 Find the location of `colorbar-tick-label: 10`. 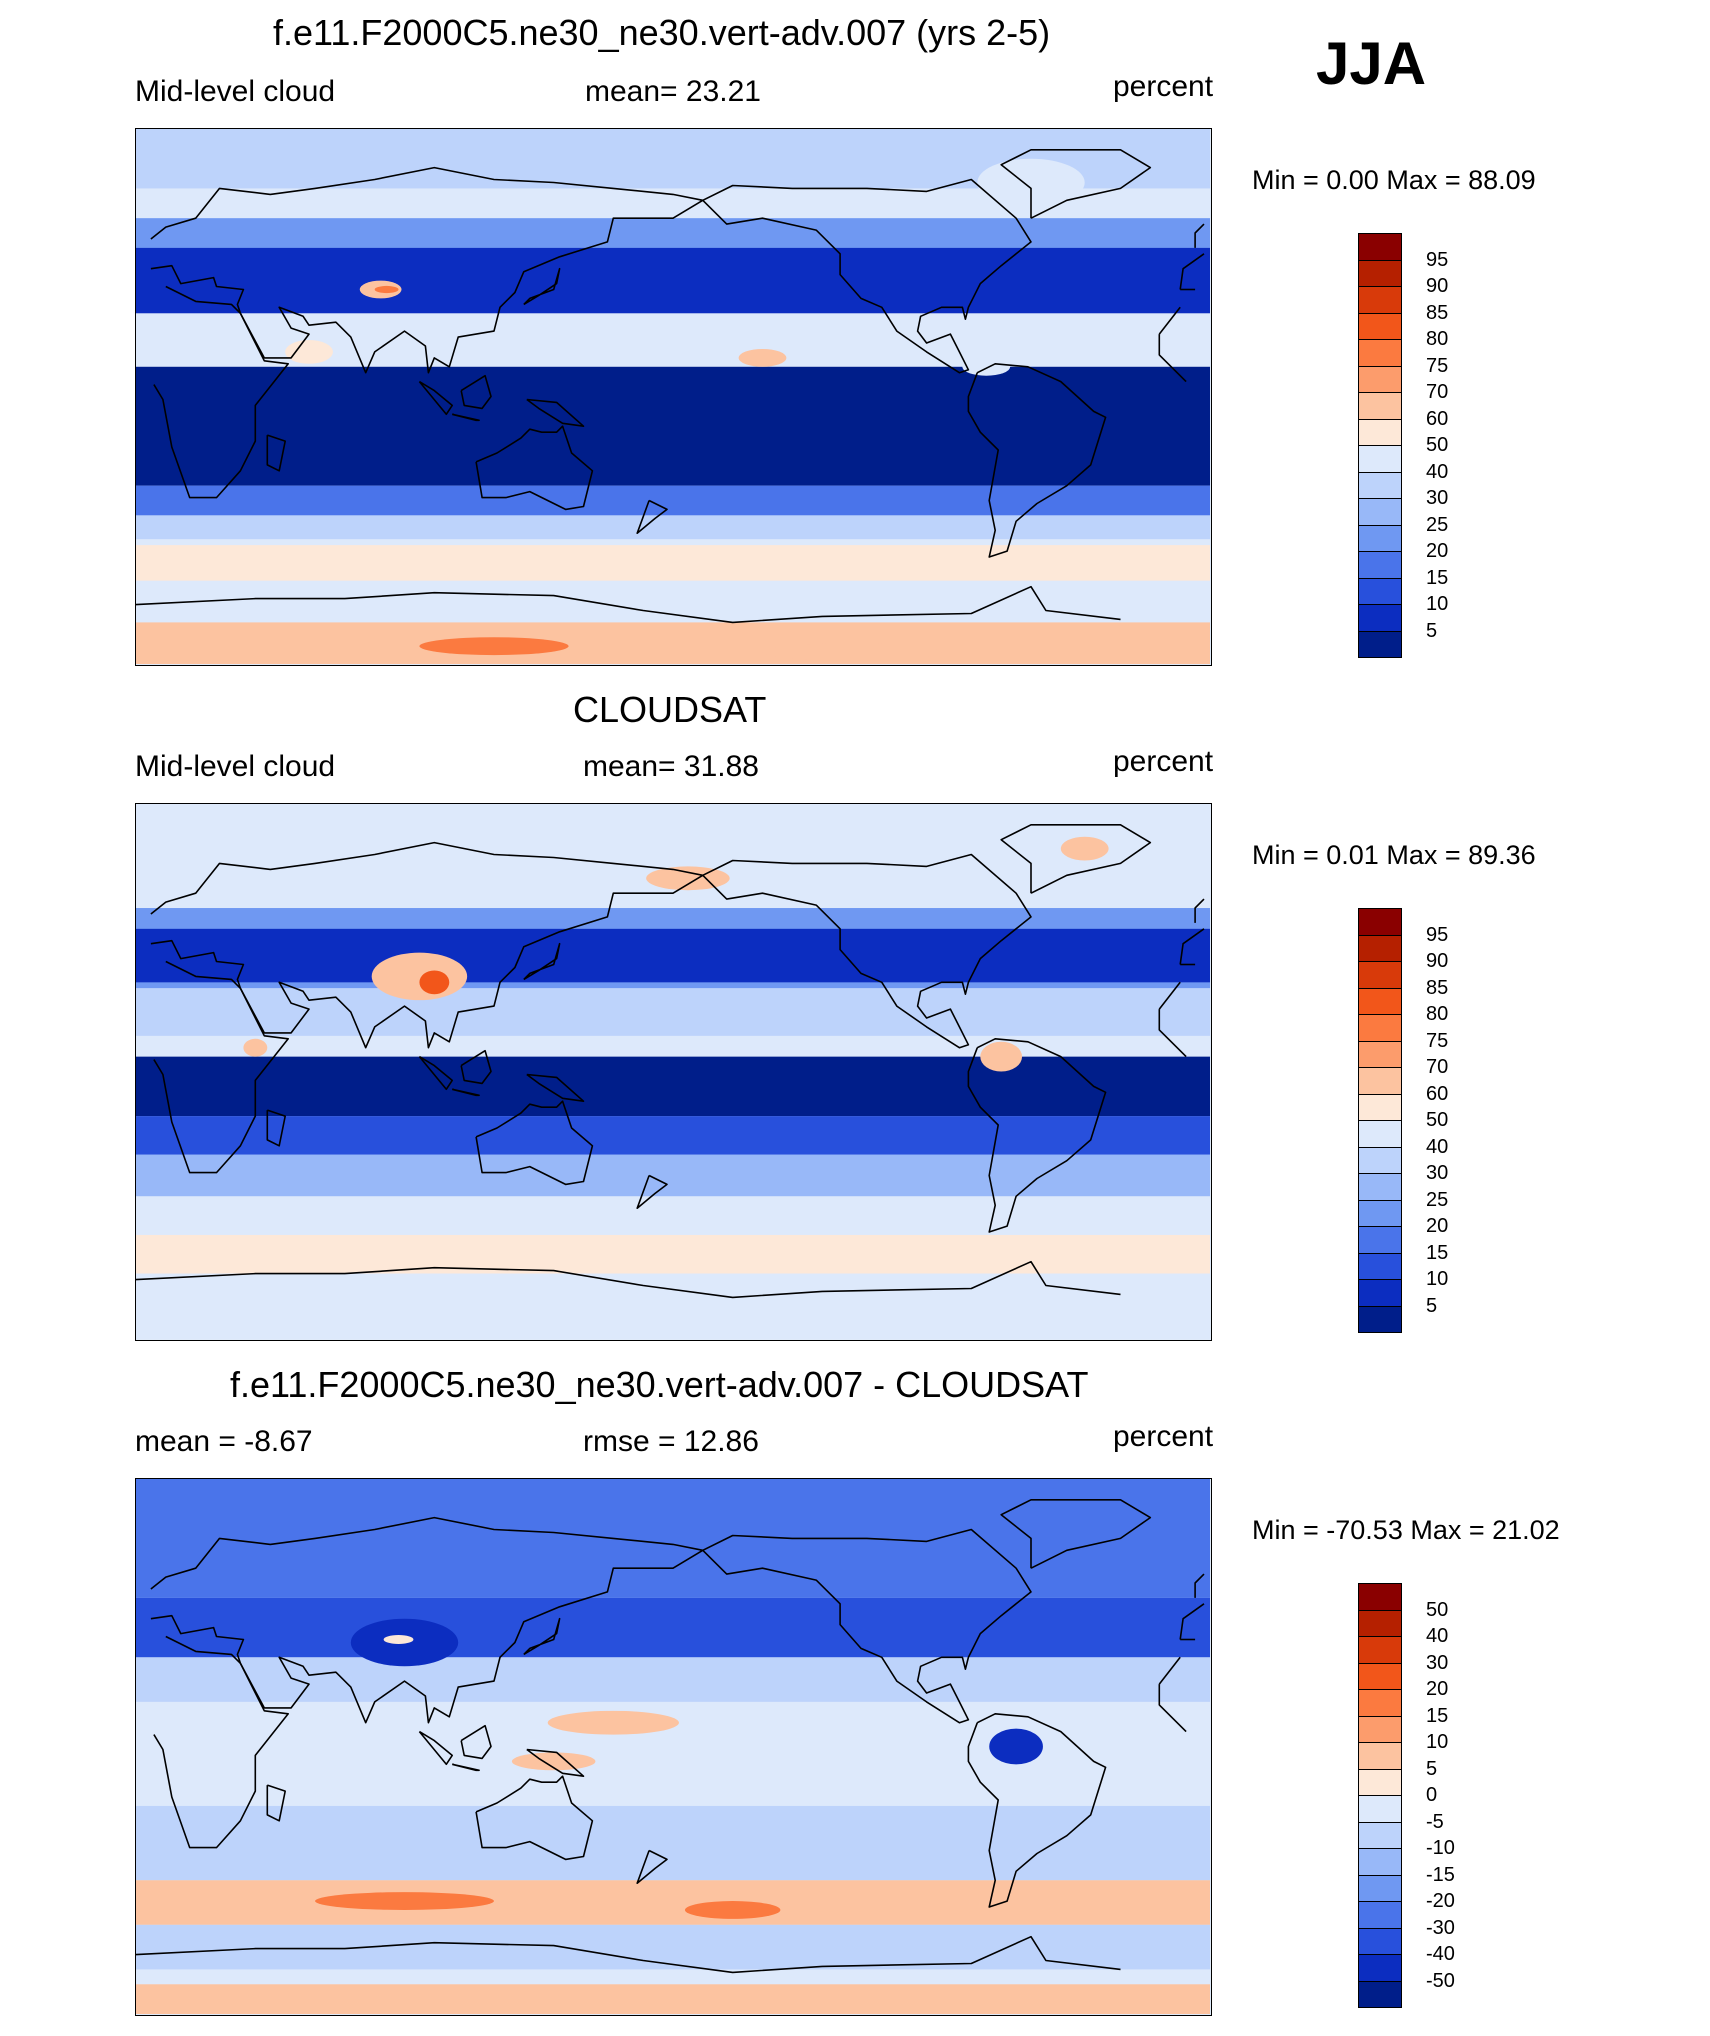

colorbar-tick-label: 10 is located at coordinates (1437, 1279).